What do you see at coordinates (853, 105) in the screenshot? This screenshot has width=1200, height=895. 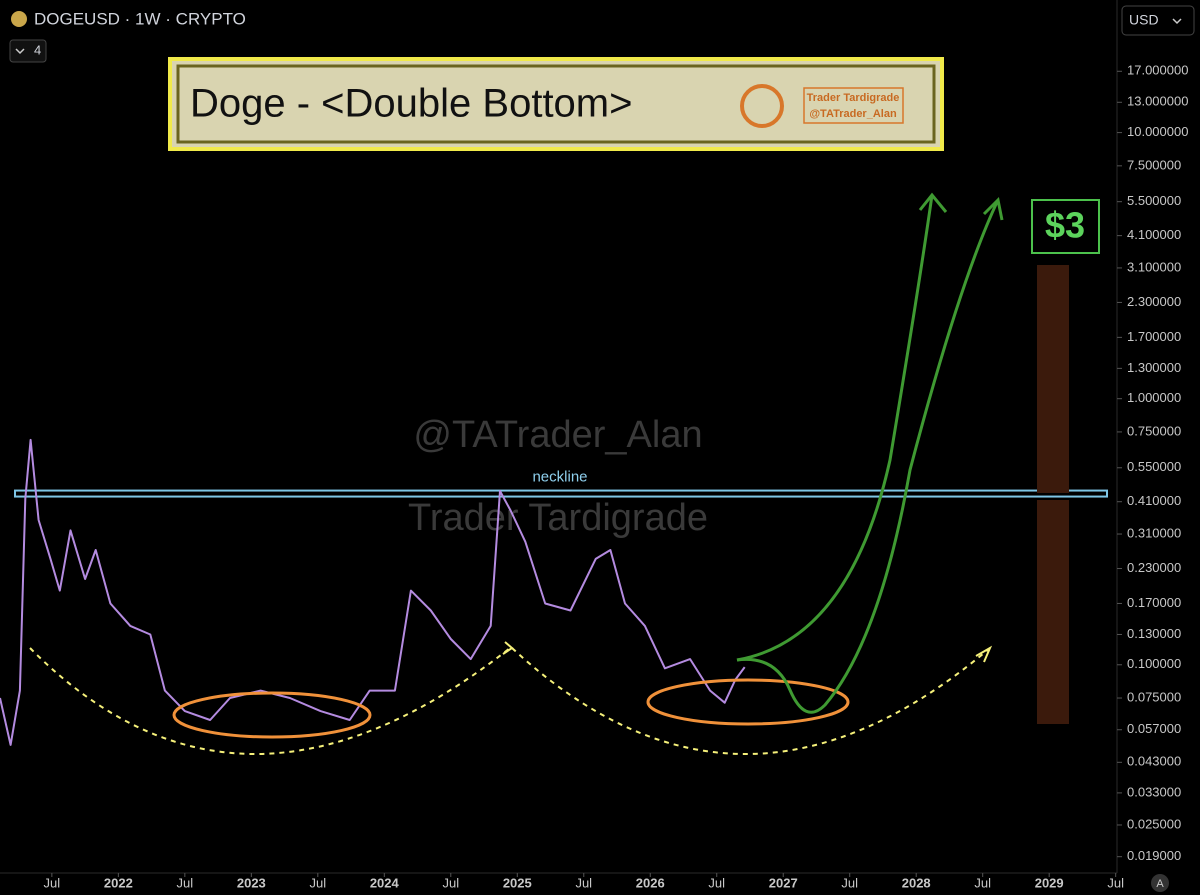 I see `badge` at bounding box center [853, 105].